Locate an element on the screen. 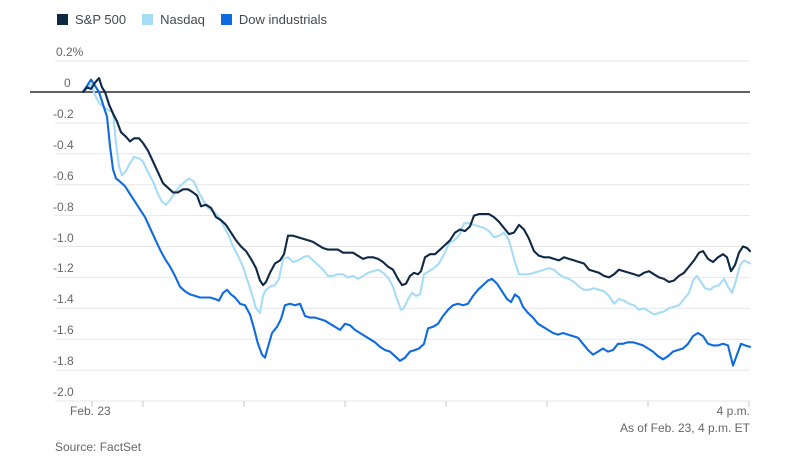 Image resolution: width=797 pixels, height=468 pixels. y-axis-tick-label: -1.6 is located at coordinates (63, 330).